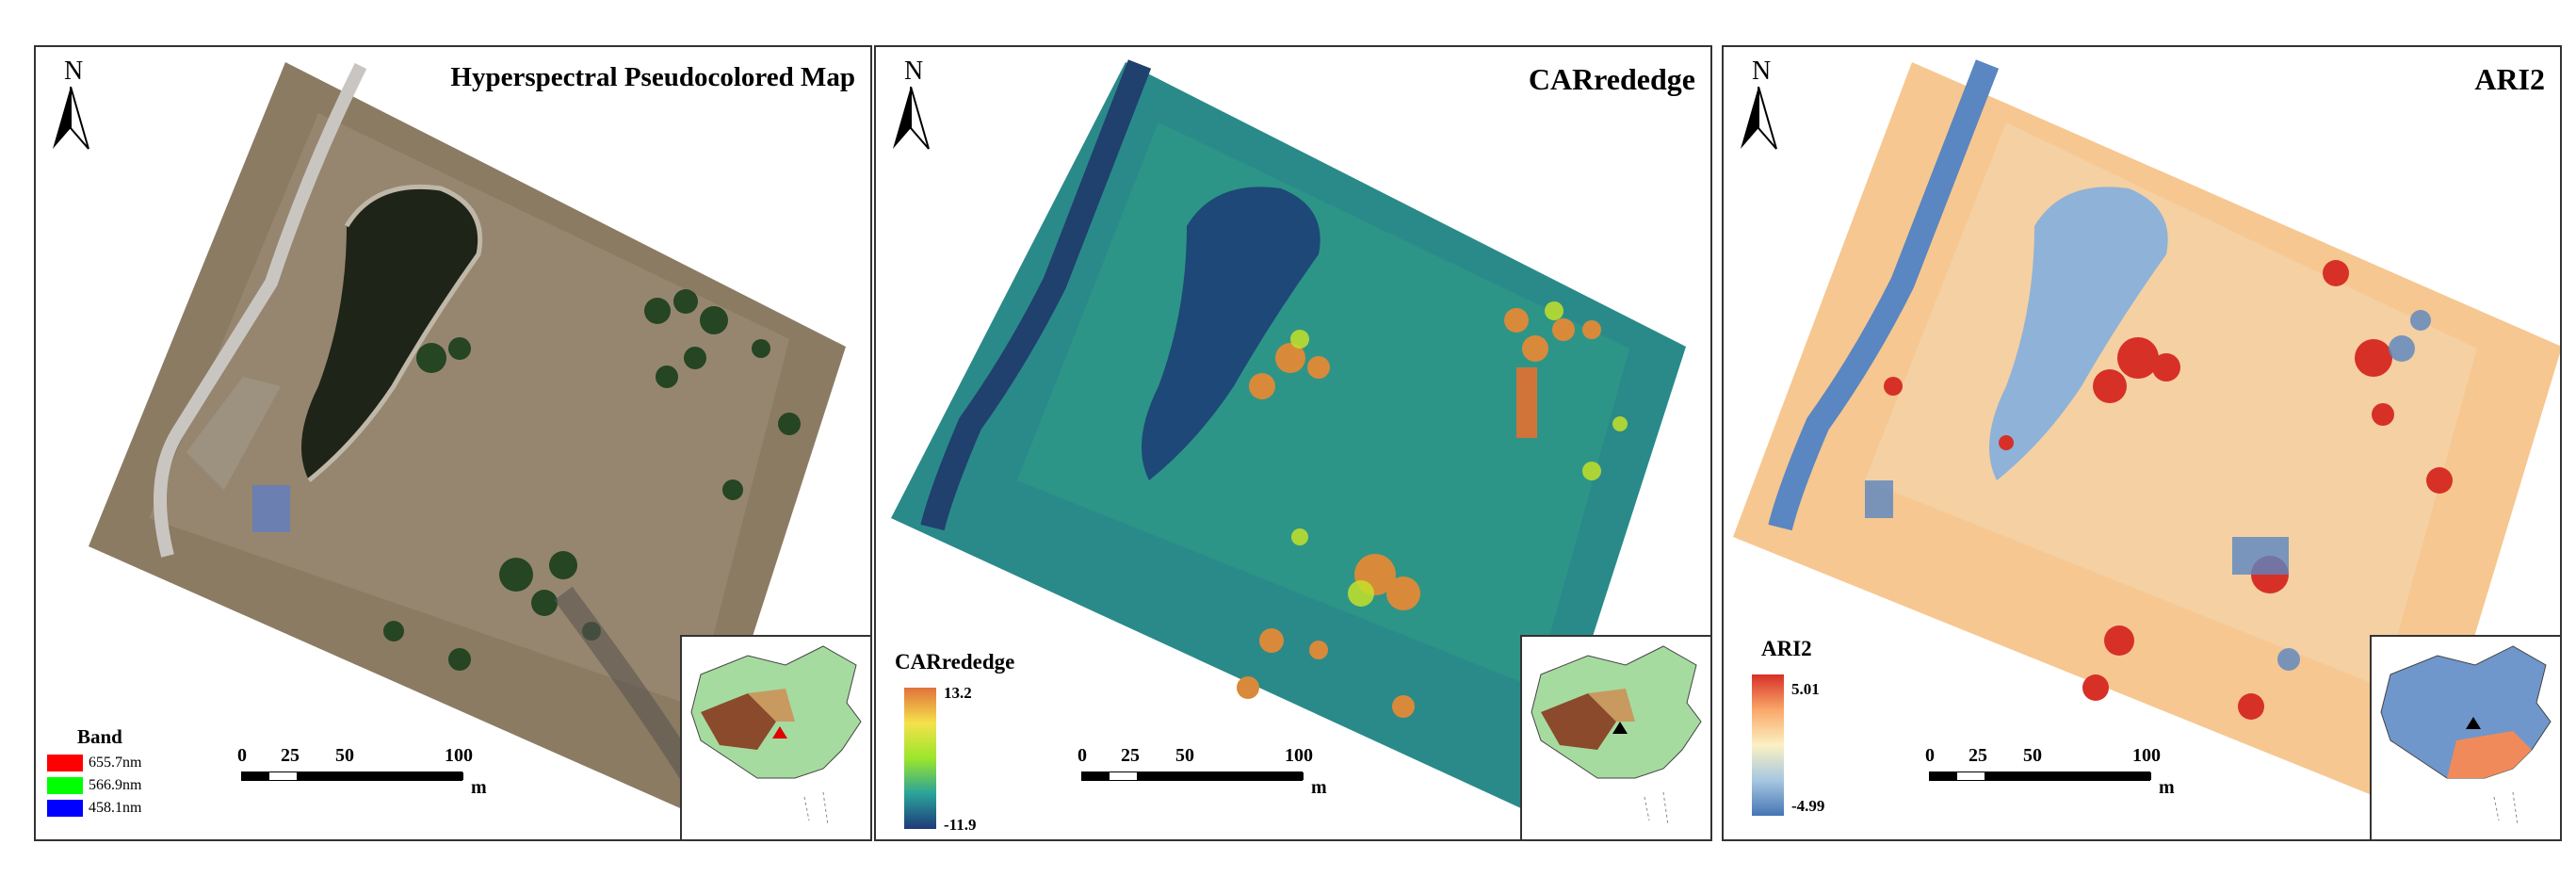 The height and width of the screenshot is (877, 2576). I want to click on colorbar-title: ARI2, so click(1786, 648).